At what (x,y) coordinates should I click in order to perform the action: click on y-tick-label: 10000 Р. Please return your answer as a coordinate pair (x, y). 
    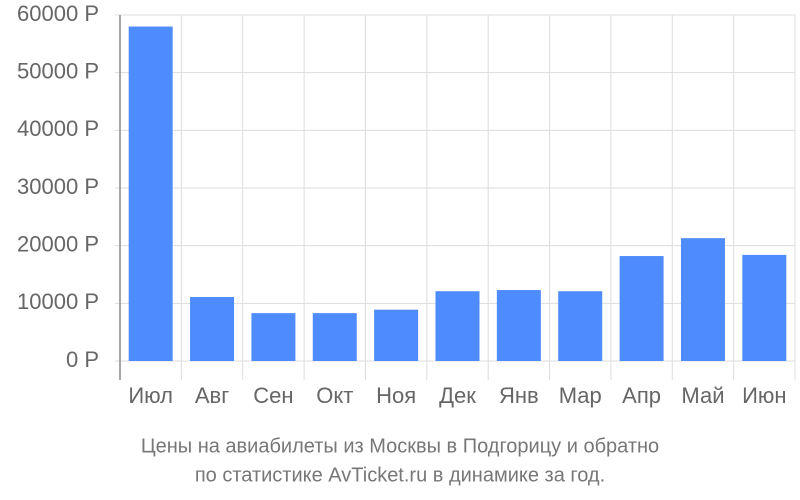
    Looking at the image, I should click on (58, 301).